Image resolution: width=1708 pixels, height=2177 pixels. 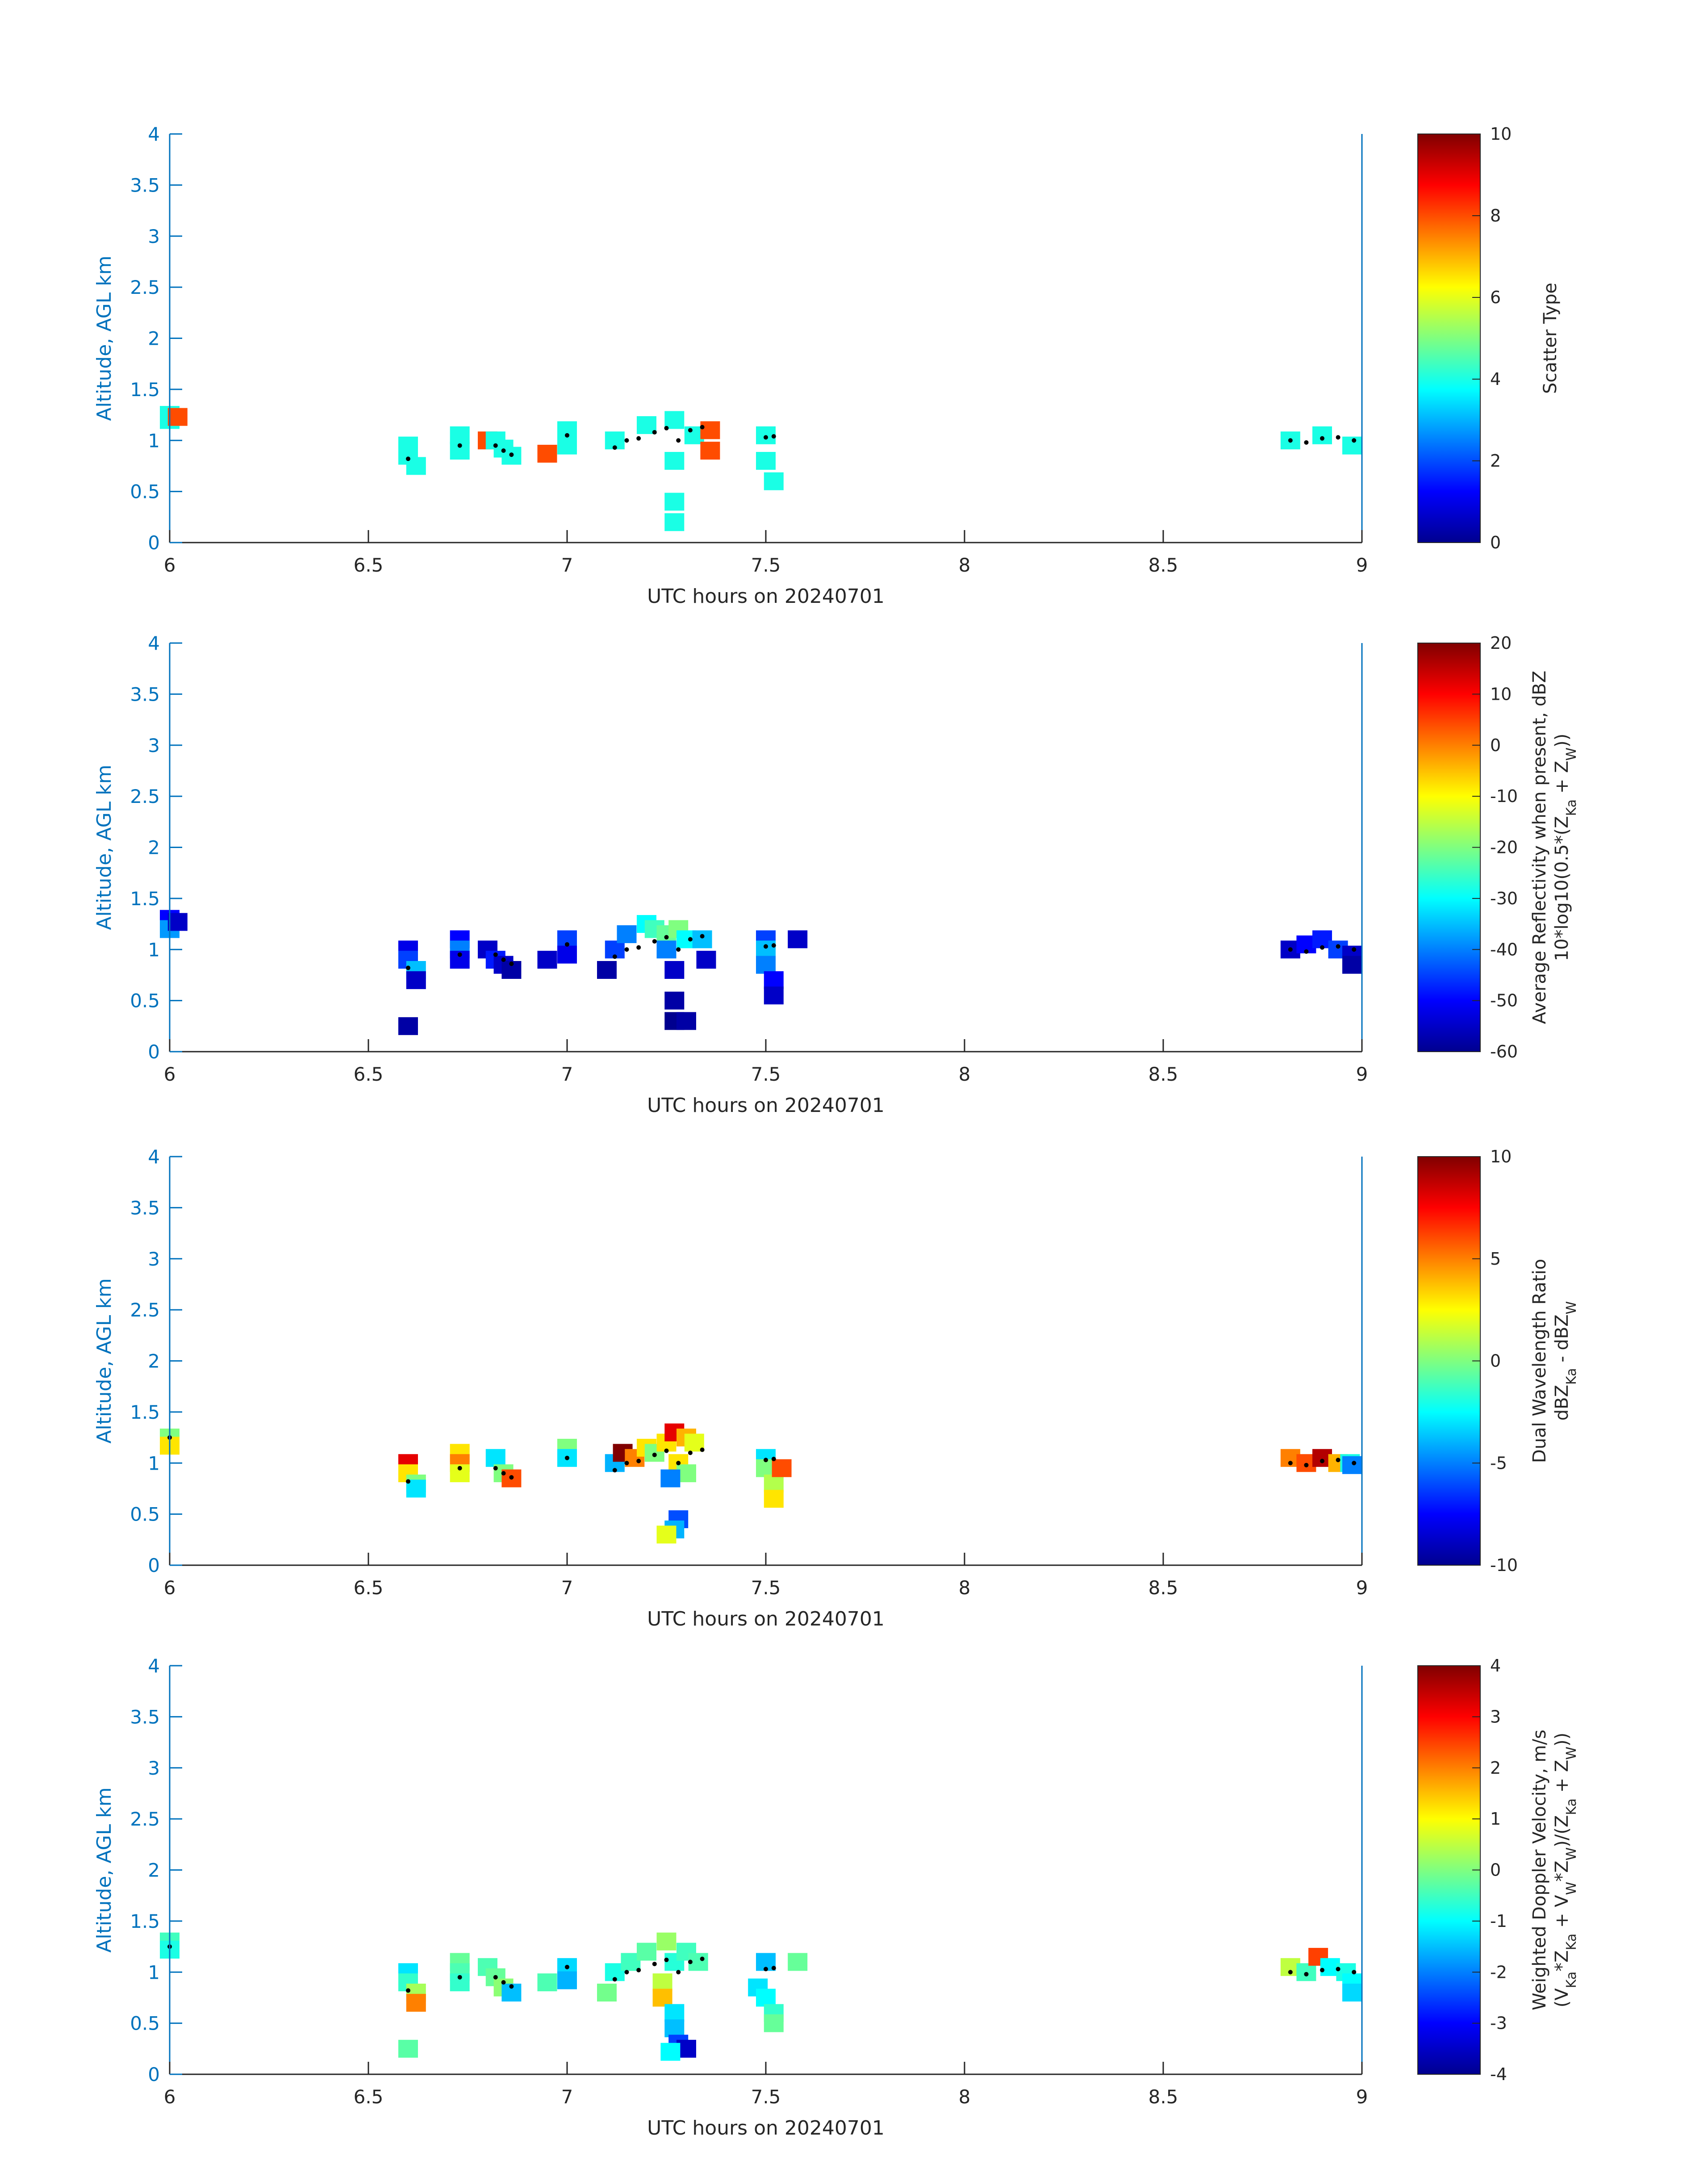 What do you see at coordinates (1498, 1972) in the screenshot?
I see `colorbar-tick-label: -2` at bounding box center [1498, 1972].